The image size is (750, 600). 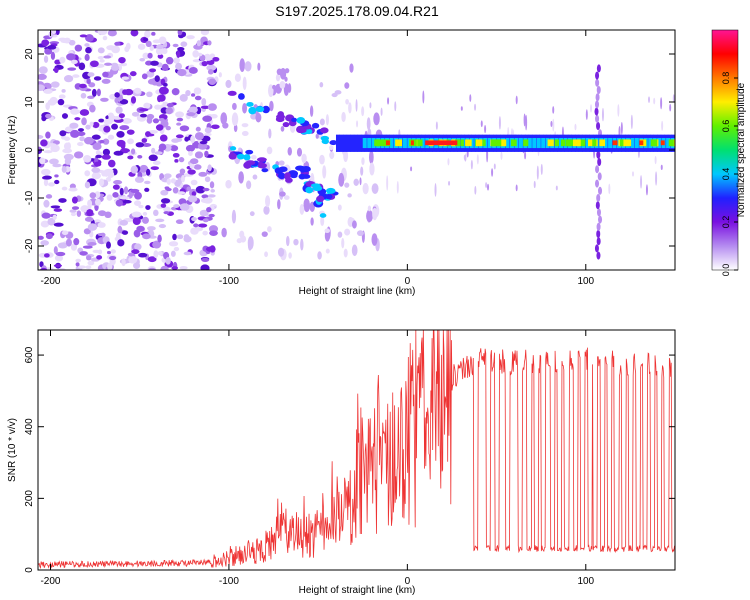 I want to click on y-tick-label: 400, so click(x=29, y=426).